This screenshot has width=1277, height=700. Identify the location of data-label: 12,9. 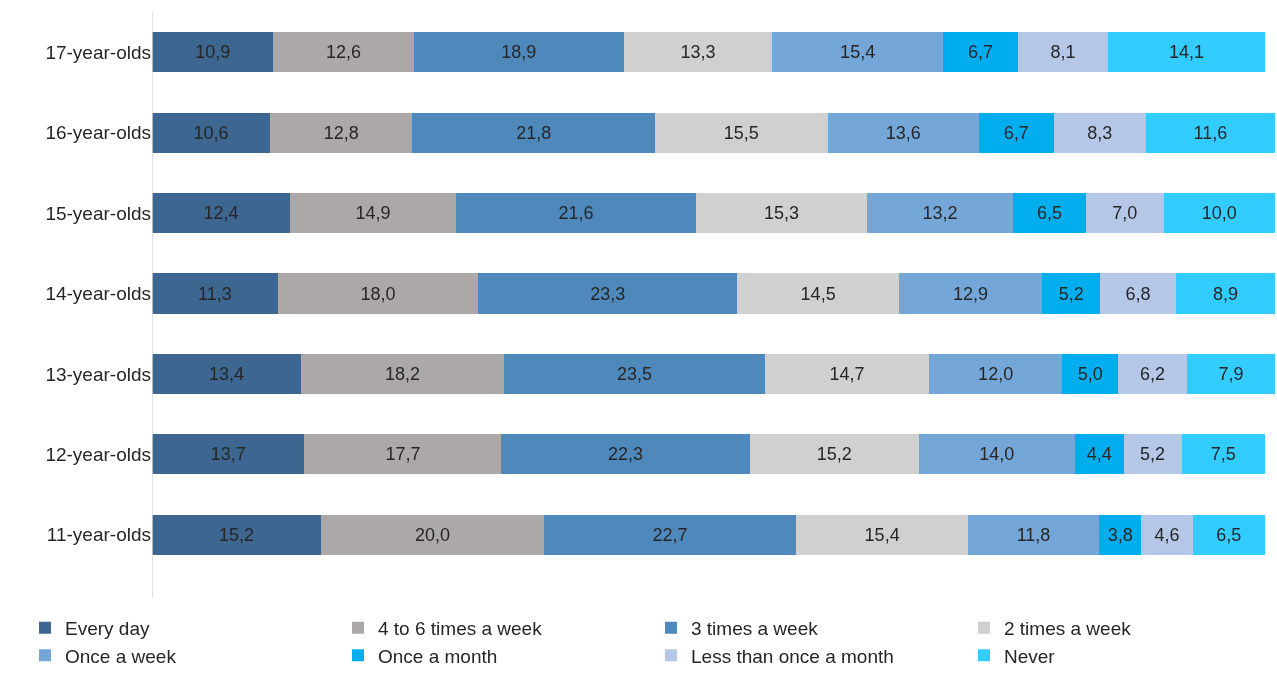
(971, 293).